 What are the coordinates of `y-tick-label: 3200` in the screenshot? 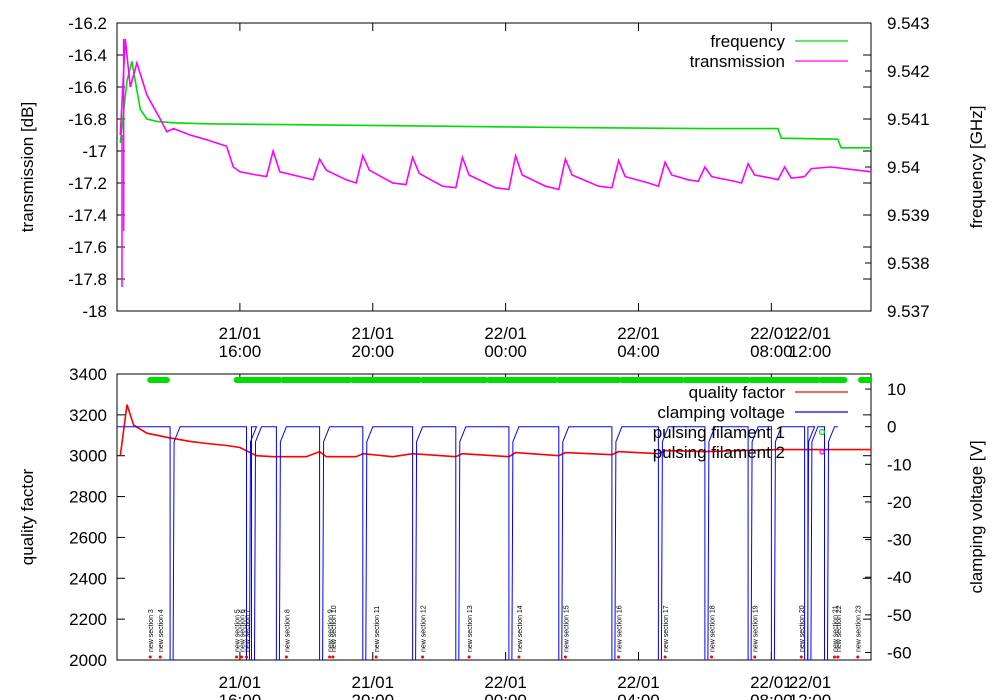 It's located at (88, 415).